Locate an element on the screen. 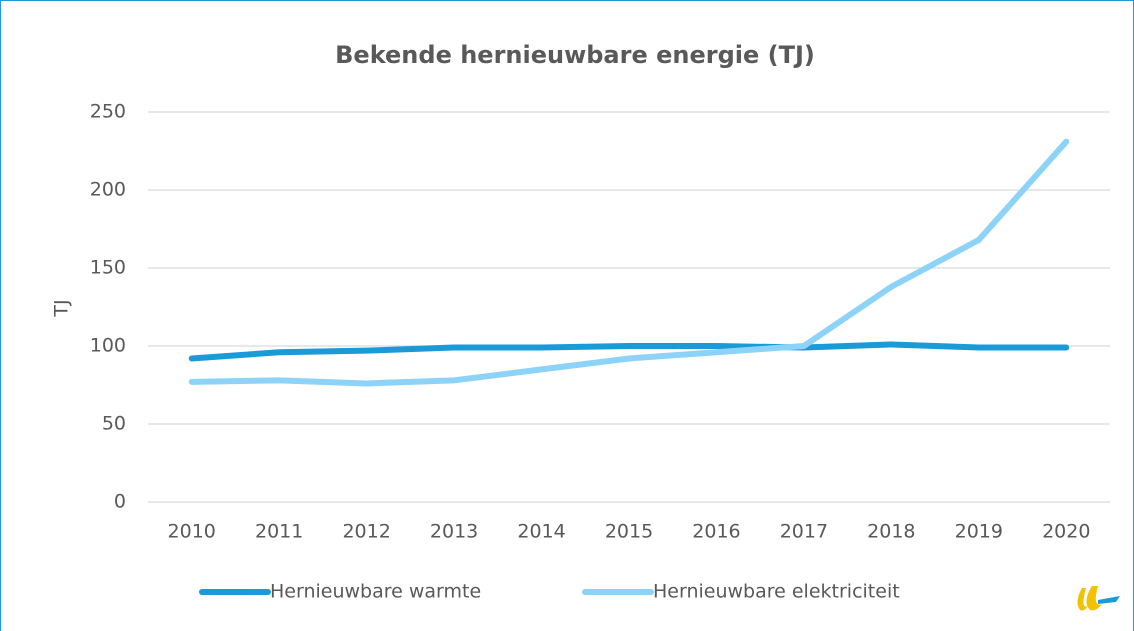 The height and width of the screenshot is (631, 1134). x-tick-label: 2020 is located at coordinates (1066, 532).